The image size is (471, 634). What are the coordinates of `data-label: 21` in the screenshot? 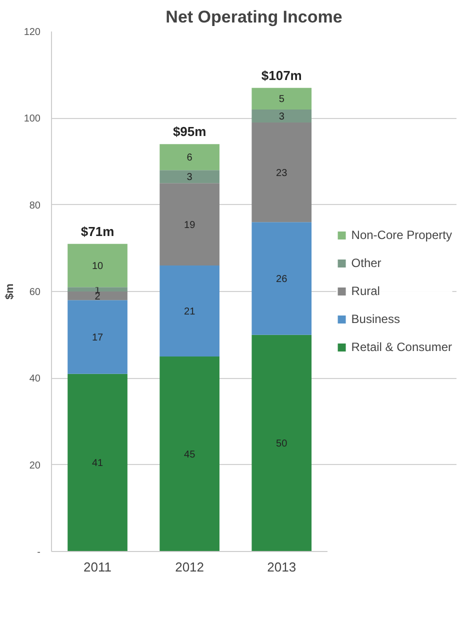 It's located at (190, 312).